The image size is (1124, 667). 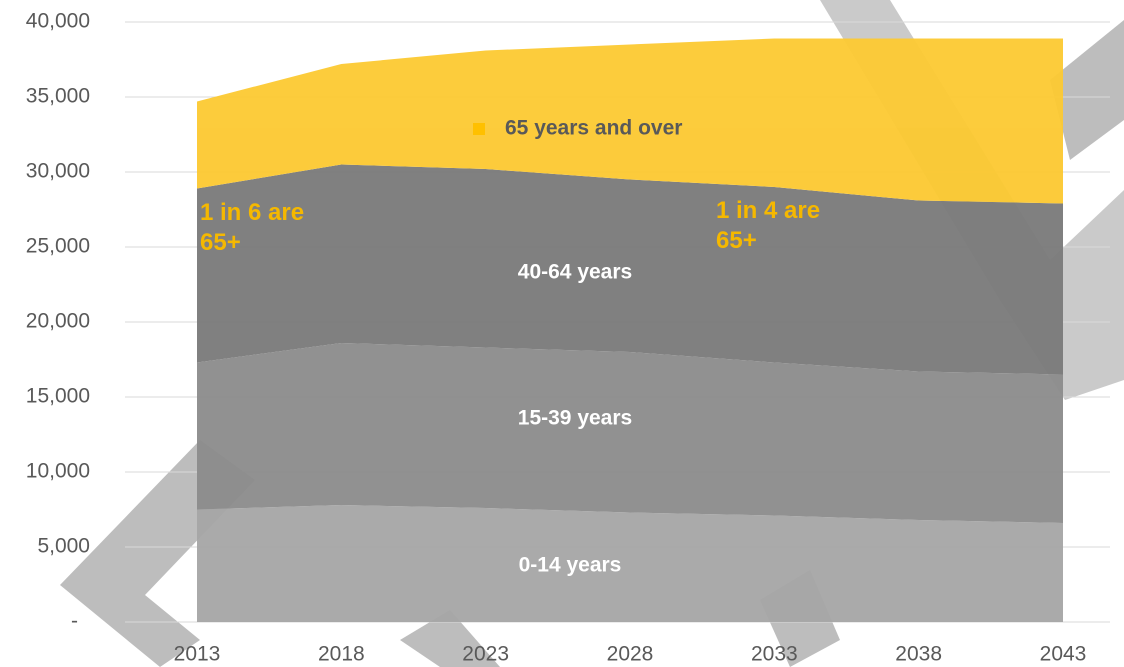 I want to click on legend-swatch, so click(x=479, y=129).